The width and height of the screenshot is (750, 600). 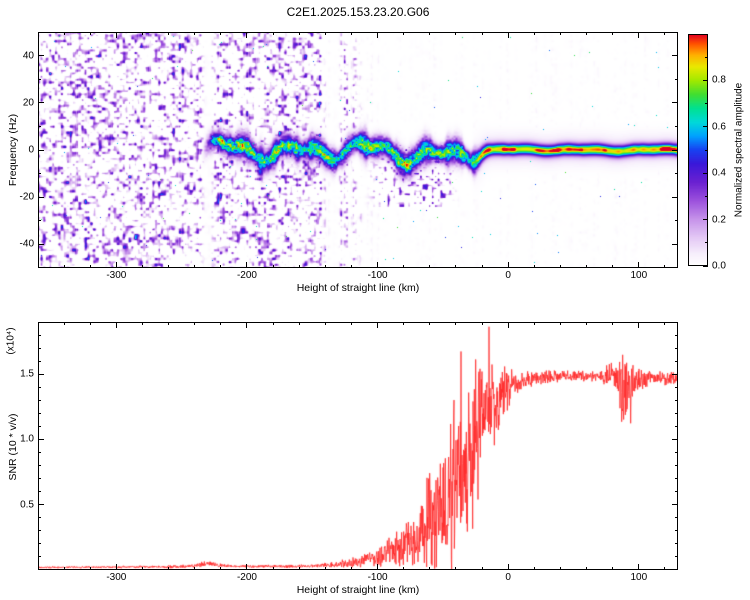 What do you see at coordinates (719, 266) in the screenshot?
I see `colorbar-tick-label: 0.0` at bounding box center [719, 266].